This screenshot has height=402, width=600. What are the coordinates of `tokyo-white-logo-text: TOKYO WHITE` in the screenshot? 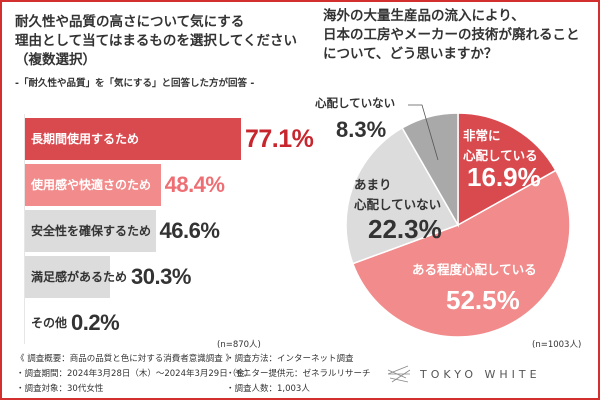 It's located at (480, 374).